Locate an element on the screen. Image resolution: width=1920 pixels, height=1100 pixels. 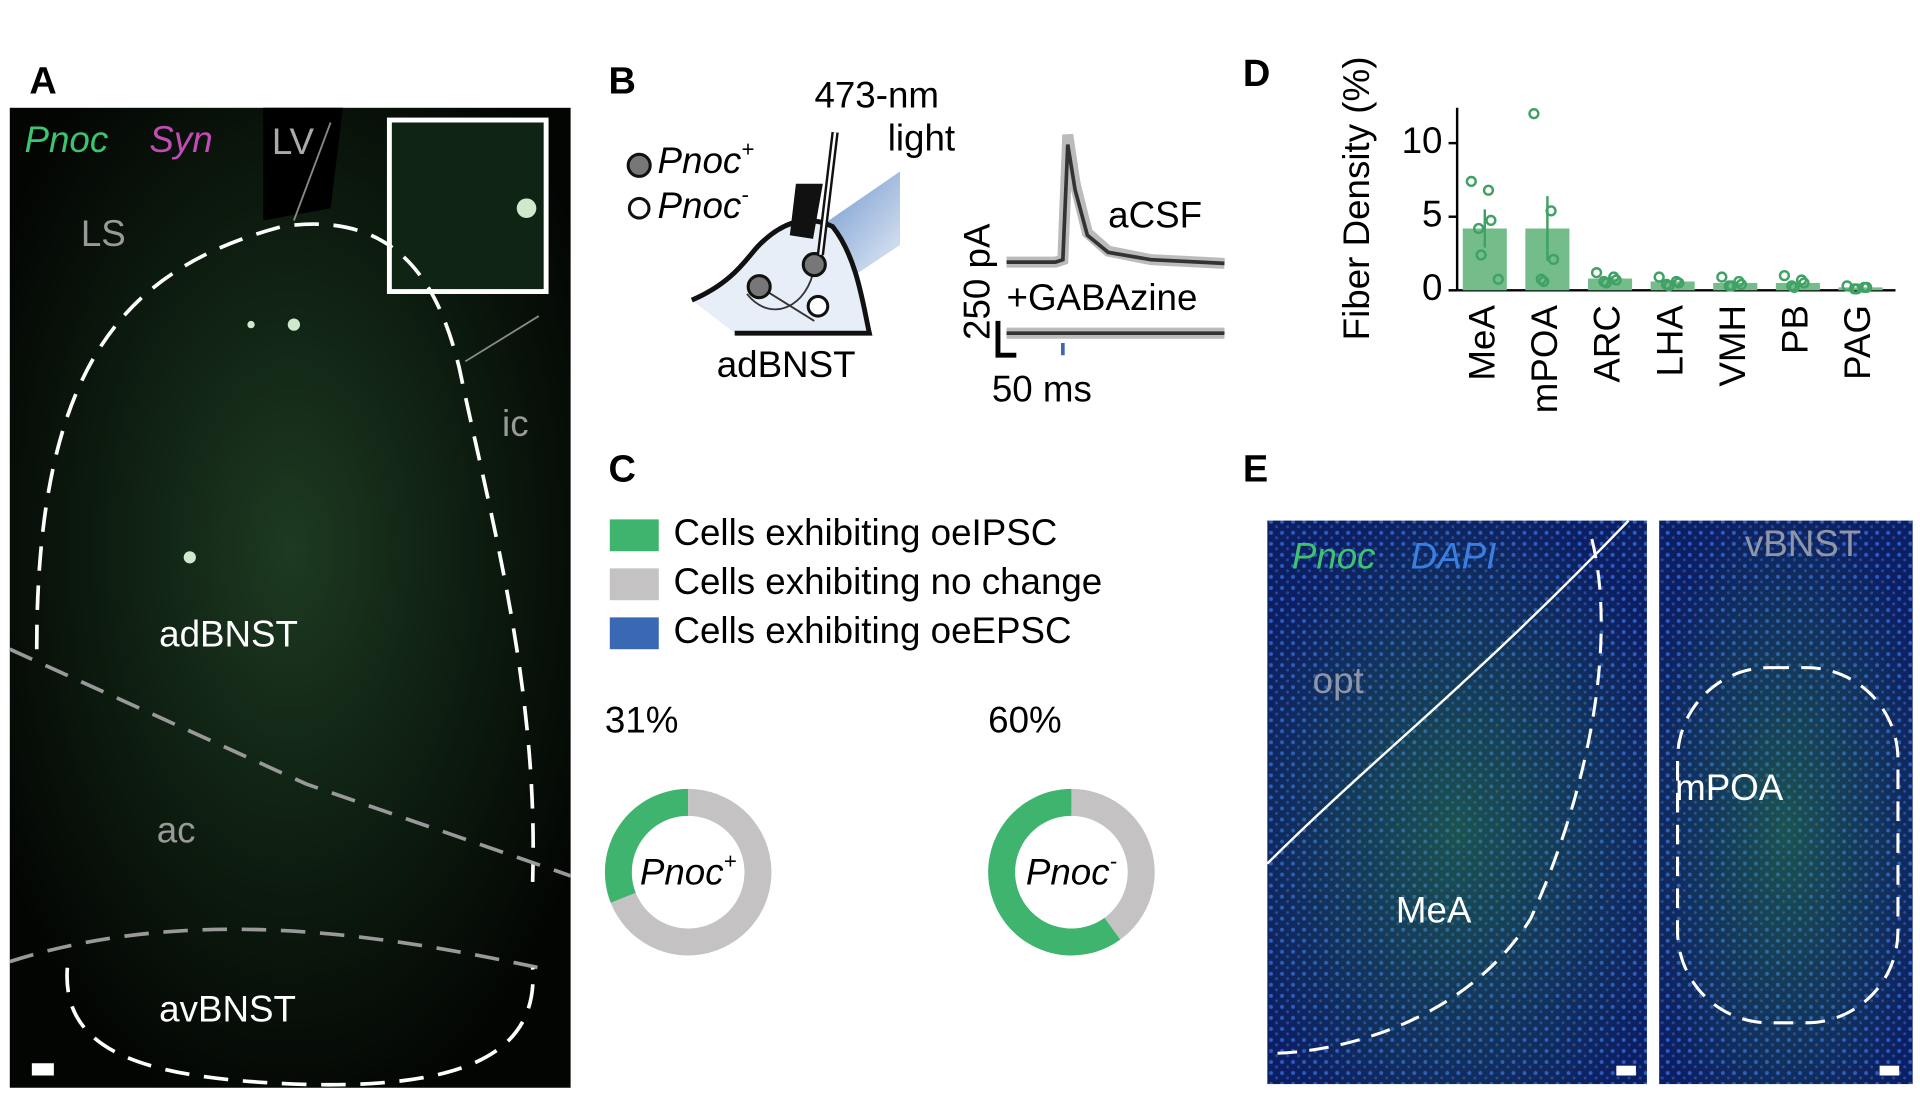
legend-positive is located at coordinates (639, 165).